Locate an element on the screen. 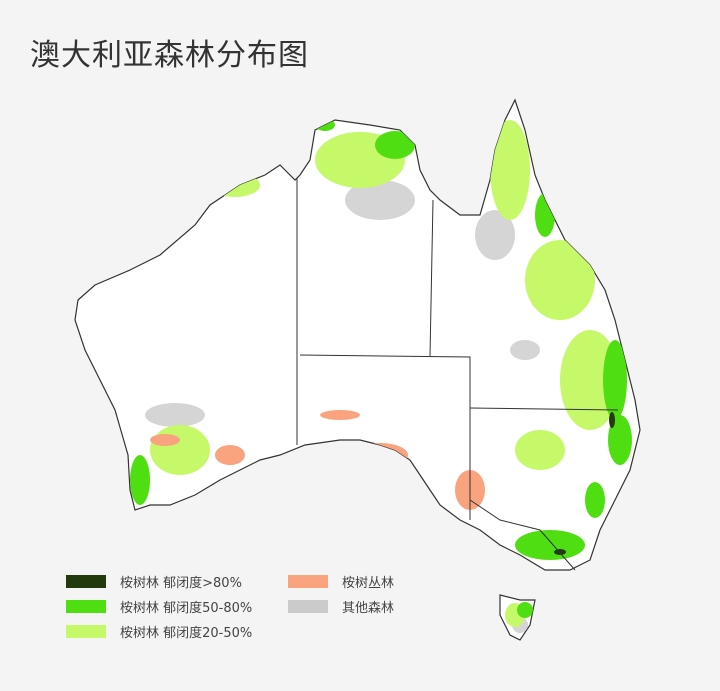 This screenshot has width=720, height=691. eucalypt-over-80-areas is located at coordinates (584, 483).